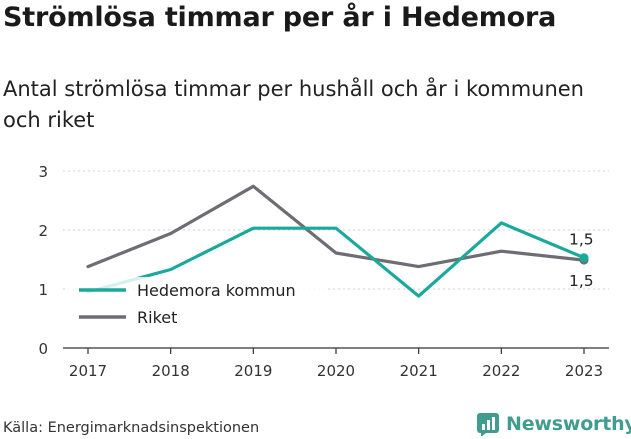  Describe the element at coordinates (43, 290) in the screenshot. I see `y-tick-label: 1` at that location.